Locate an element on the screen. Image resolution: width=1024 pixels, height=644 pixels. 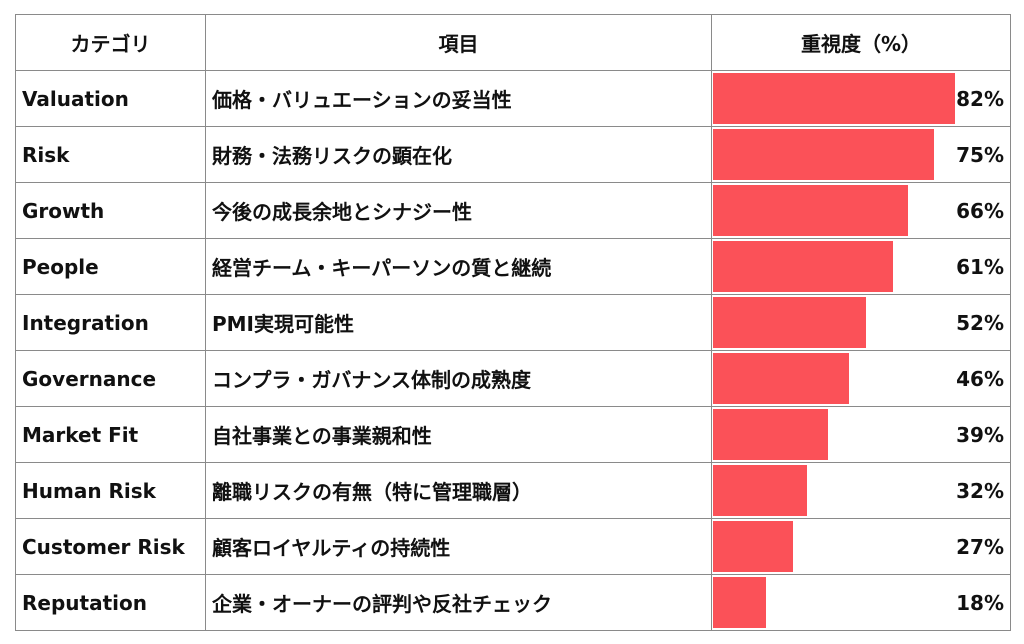
value-label: 18% is located at coordinates (980, 602).